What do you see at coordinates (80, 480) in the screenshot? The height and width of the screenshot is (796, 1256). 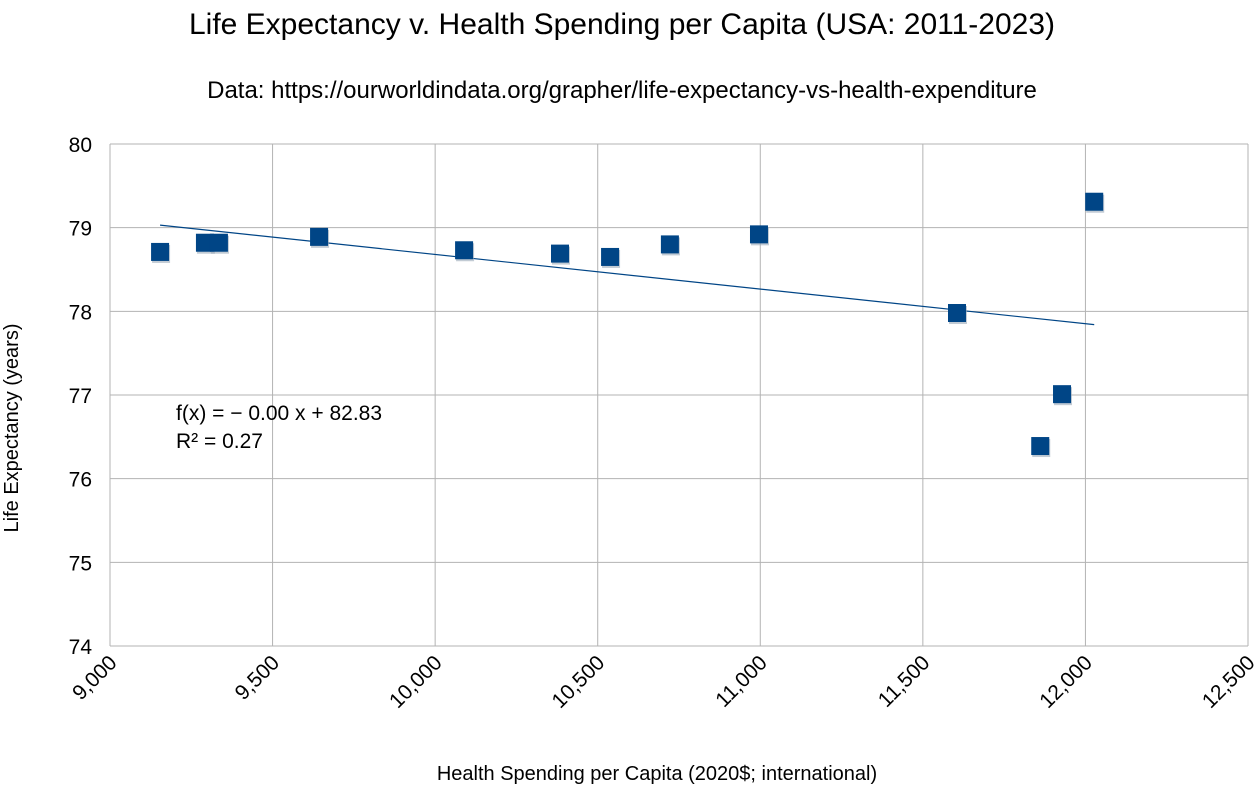 I see `y-tick-label: 76` at bounding box center [80, 480].